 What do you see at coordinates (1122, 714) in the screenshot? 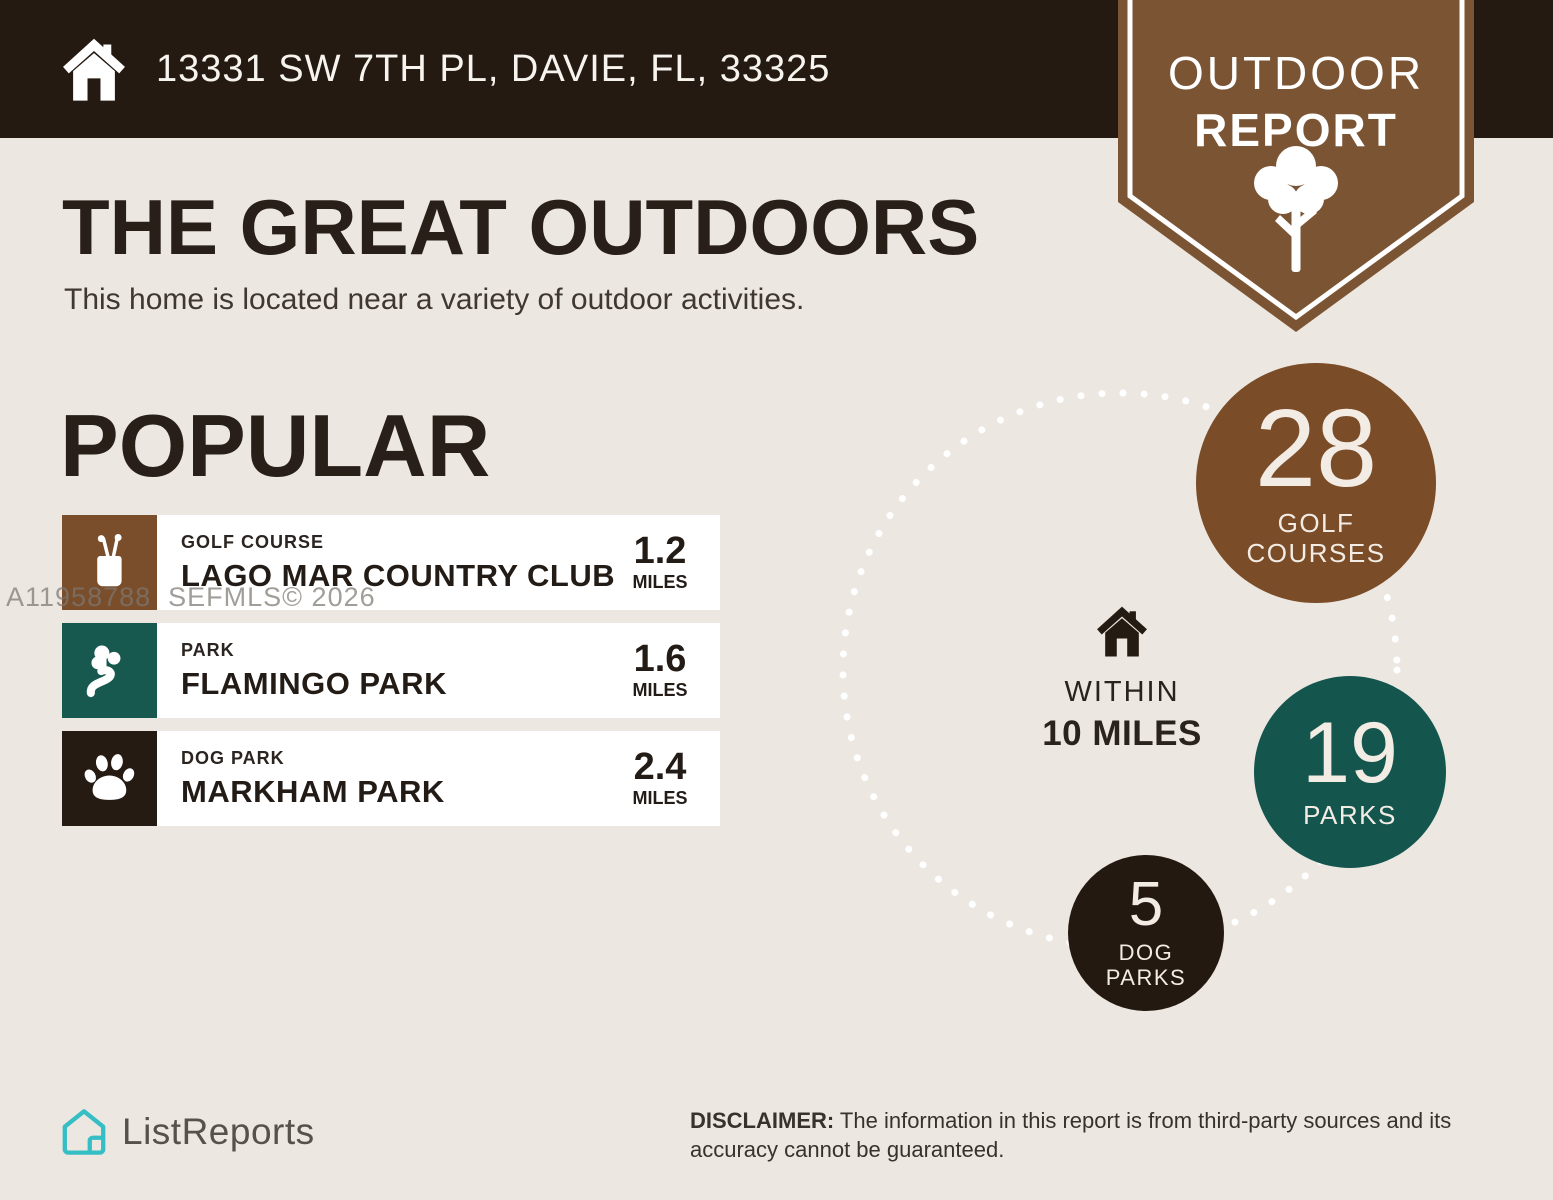
I see `within-radius-label: WITHIN 10 MILES` at bounding box center [1122, 714].